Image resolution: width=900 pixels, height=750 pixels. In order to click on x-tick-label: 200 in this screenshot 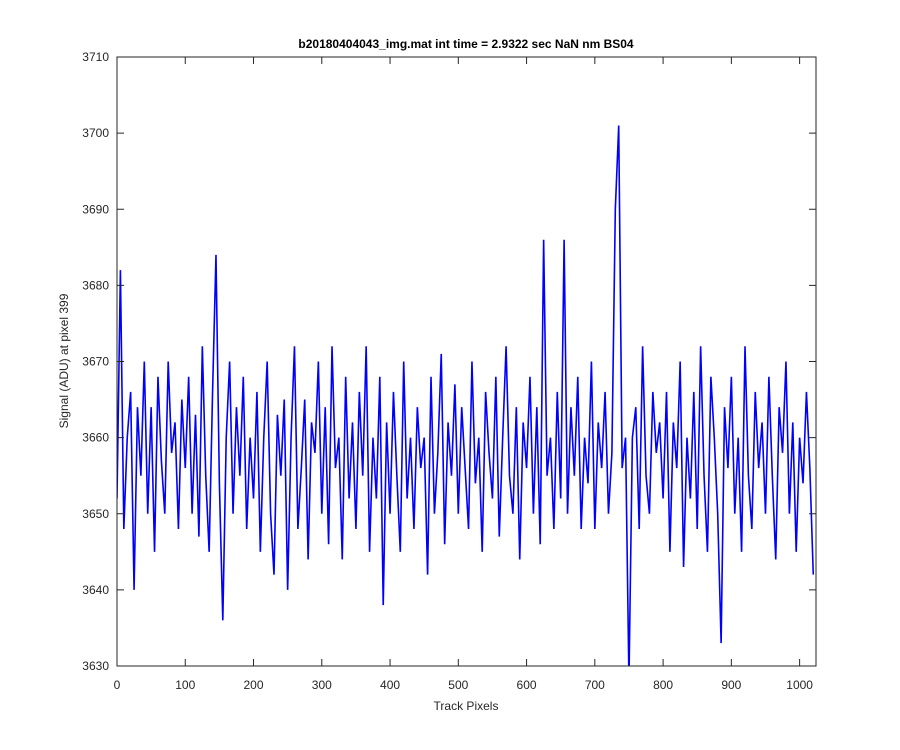, I will do `click(254, 685)`.